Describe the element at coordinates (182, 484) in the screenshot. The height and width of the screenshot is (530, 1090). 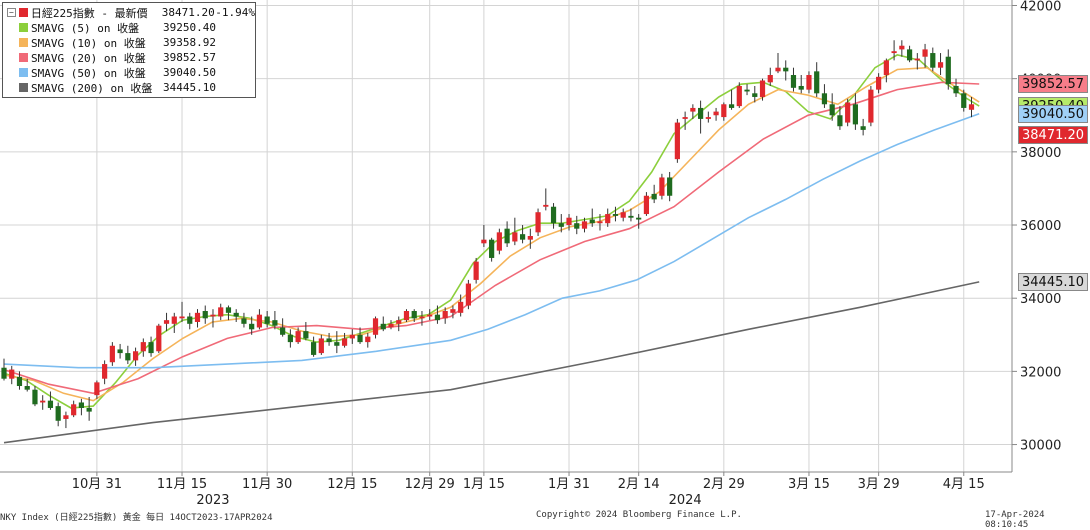
I see `x-tick-label: 11月 15` at that location.